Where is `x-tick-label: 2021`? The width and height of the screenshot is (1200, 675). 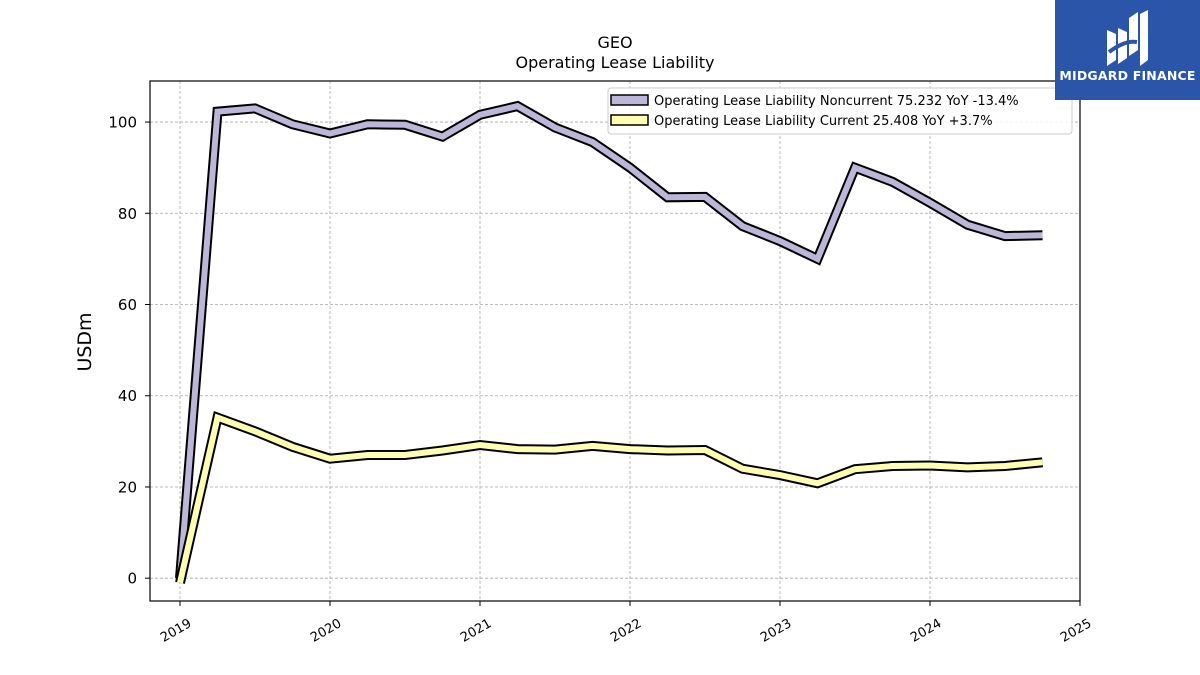
x-tick-label: 2021 is located at coordinates (476, 631).